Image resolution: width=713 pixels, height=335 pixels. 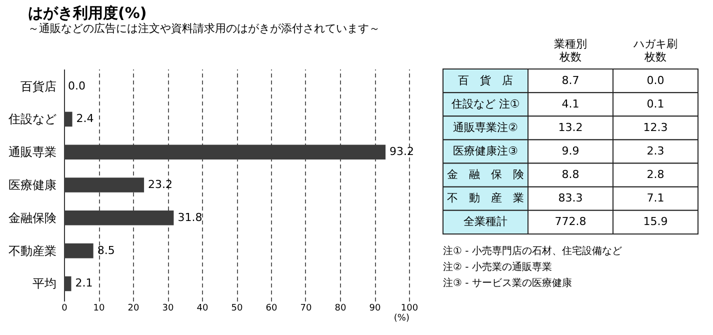 What do you see at coordinates (134, 309) in the screenshot?
I see `x-tick-label: 20` at bounding box center [134, 309].